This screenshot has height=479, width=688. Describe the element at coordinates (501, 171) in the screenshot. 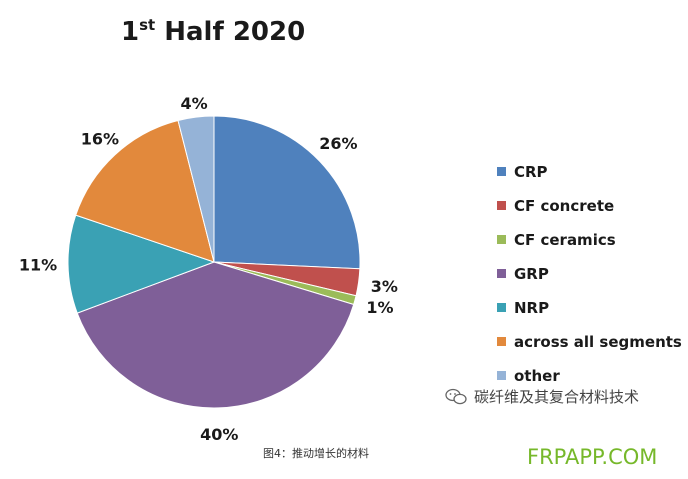

I see `legend-swatch-crp` at that location.